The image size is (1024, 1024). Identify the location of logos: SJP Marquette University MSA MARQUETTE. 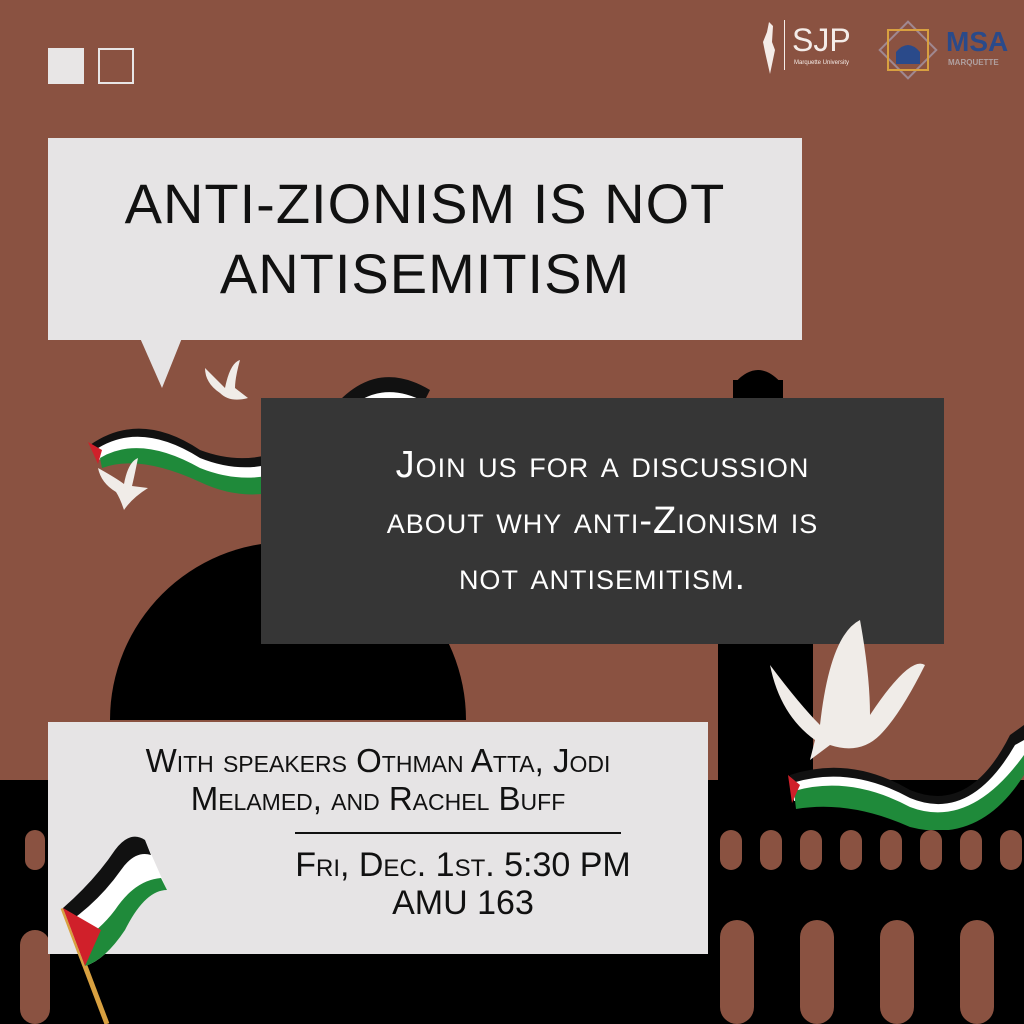
(892, 50).